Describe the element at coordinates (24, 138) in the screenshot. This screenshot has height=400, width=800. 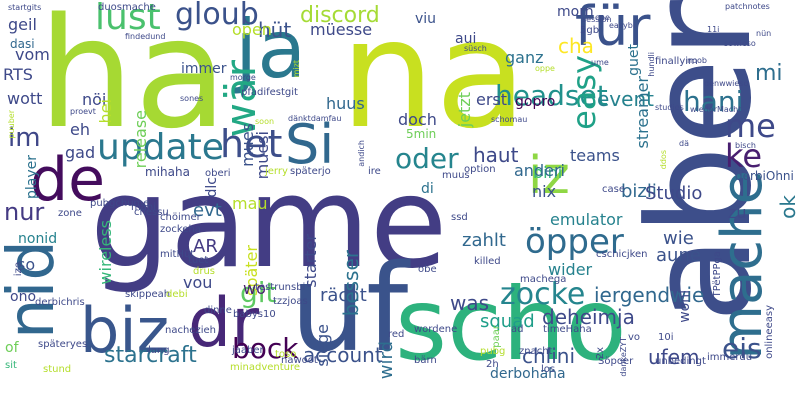
I see `word-31: im` at that location.